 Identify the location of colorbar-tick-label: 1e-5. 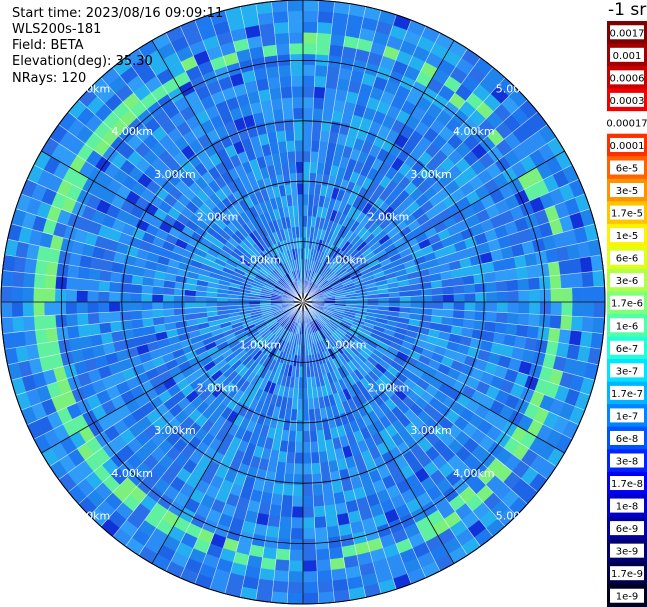
(627, 236).